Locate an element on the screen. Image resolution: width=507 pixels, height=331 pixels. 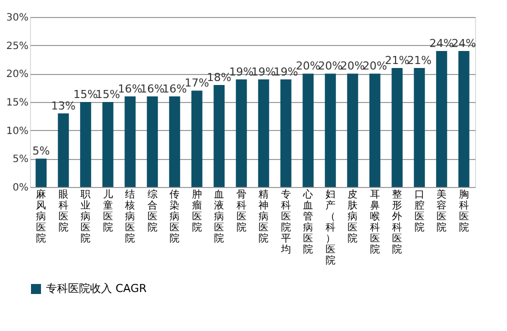
y-tick-label: 15% is located at coordinates (17, 103).